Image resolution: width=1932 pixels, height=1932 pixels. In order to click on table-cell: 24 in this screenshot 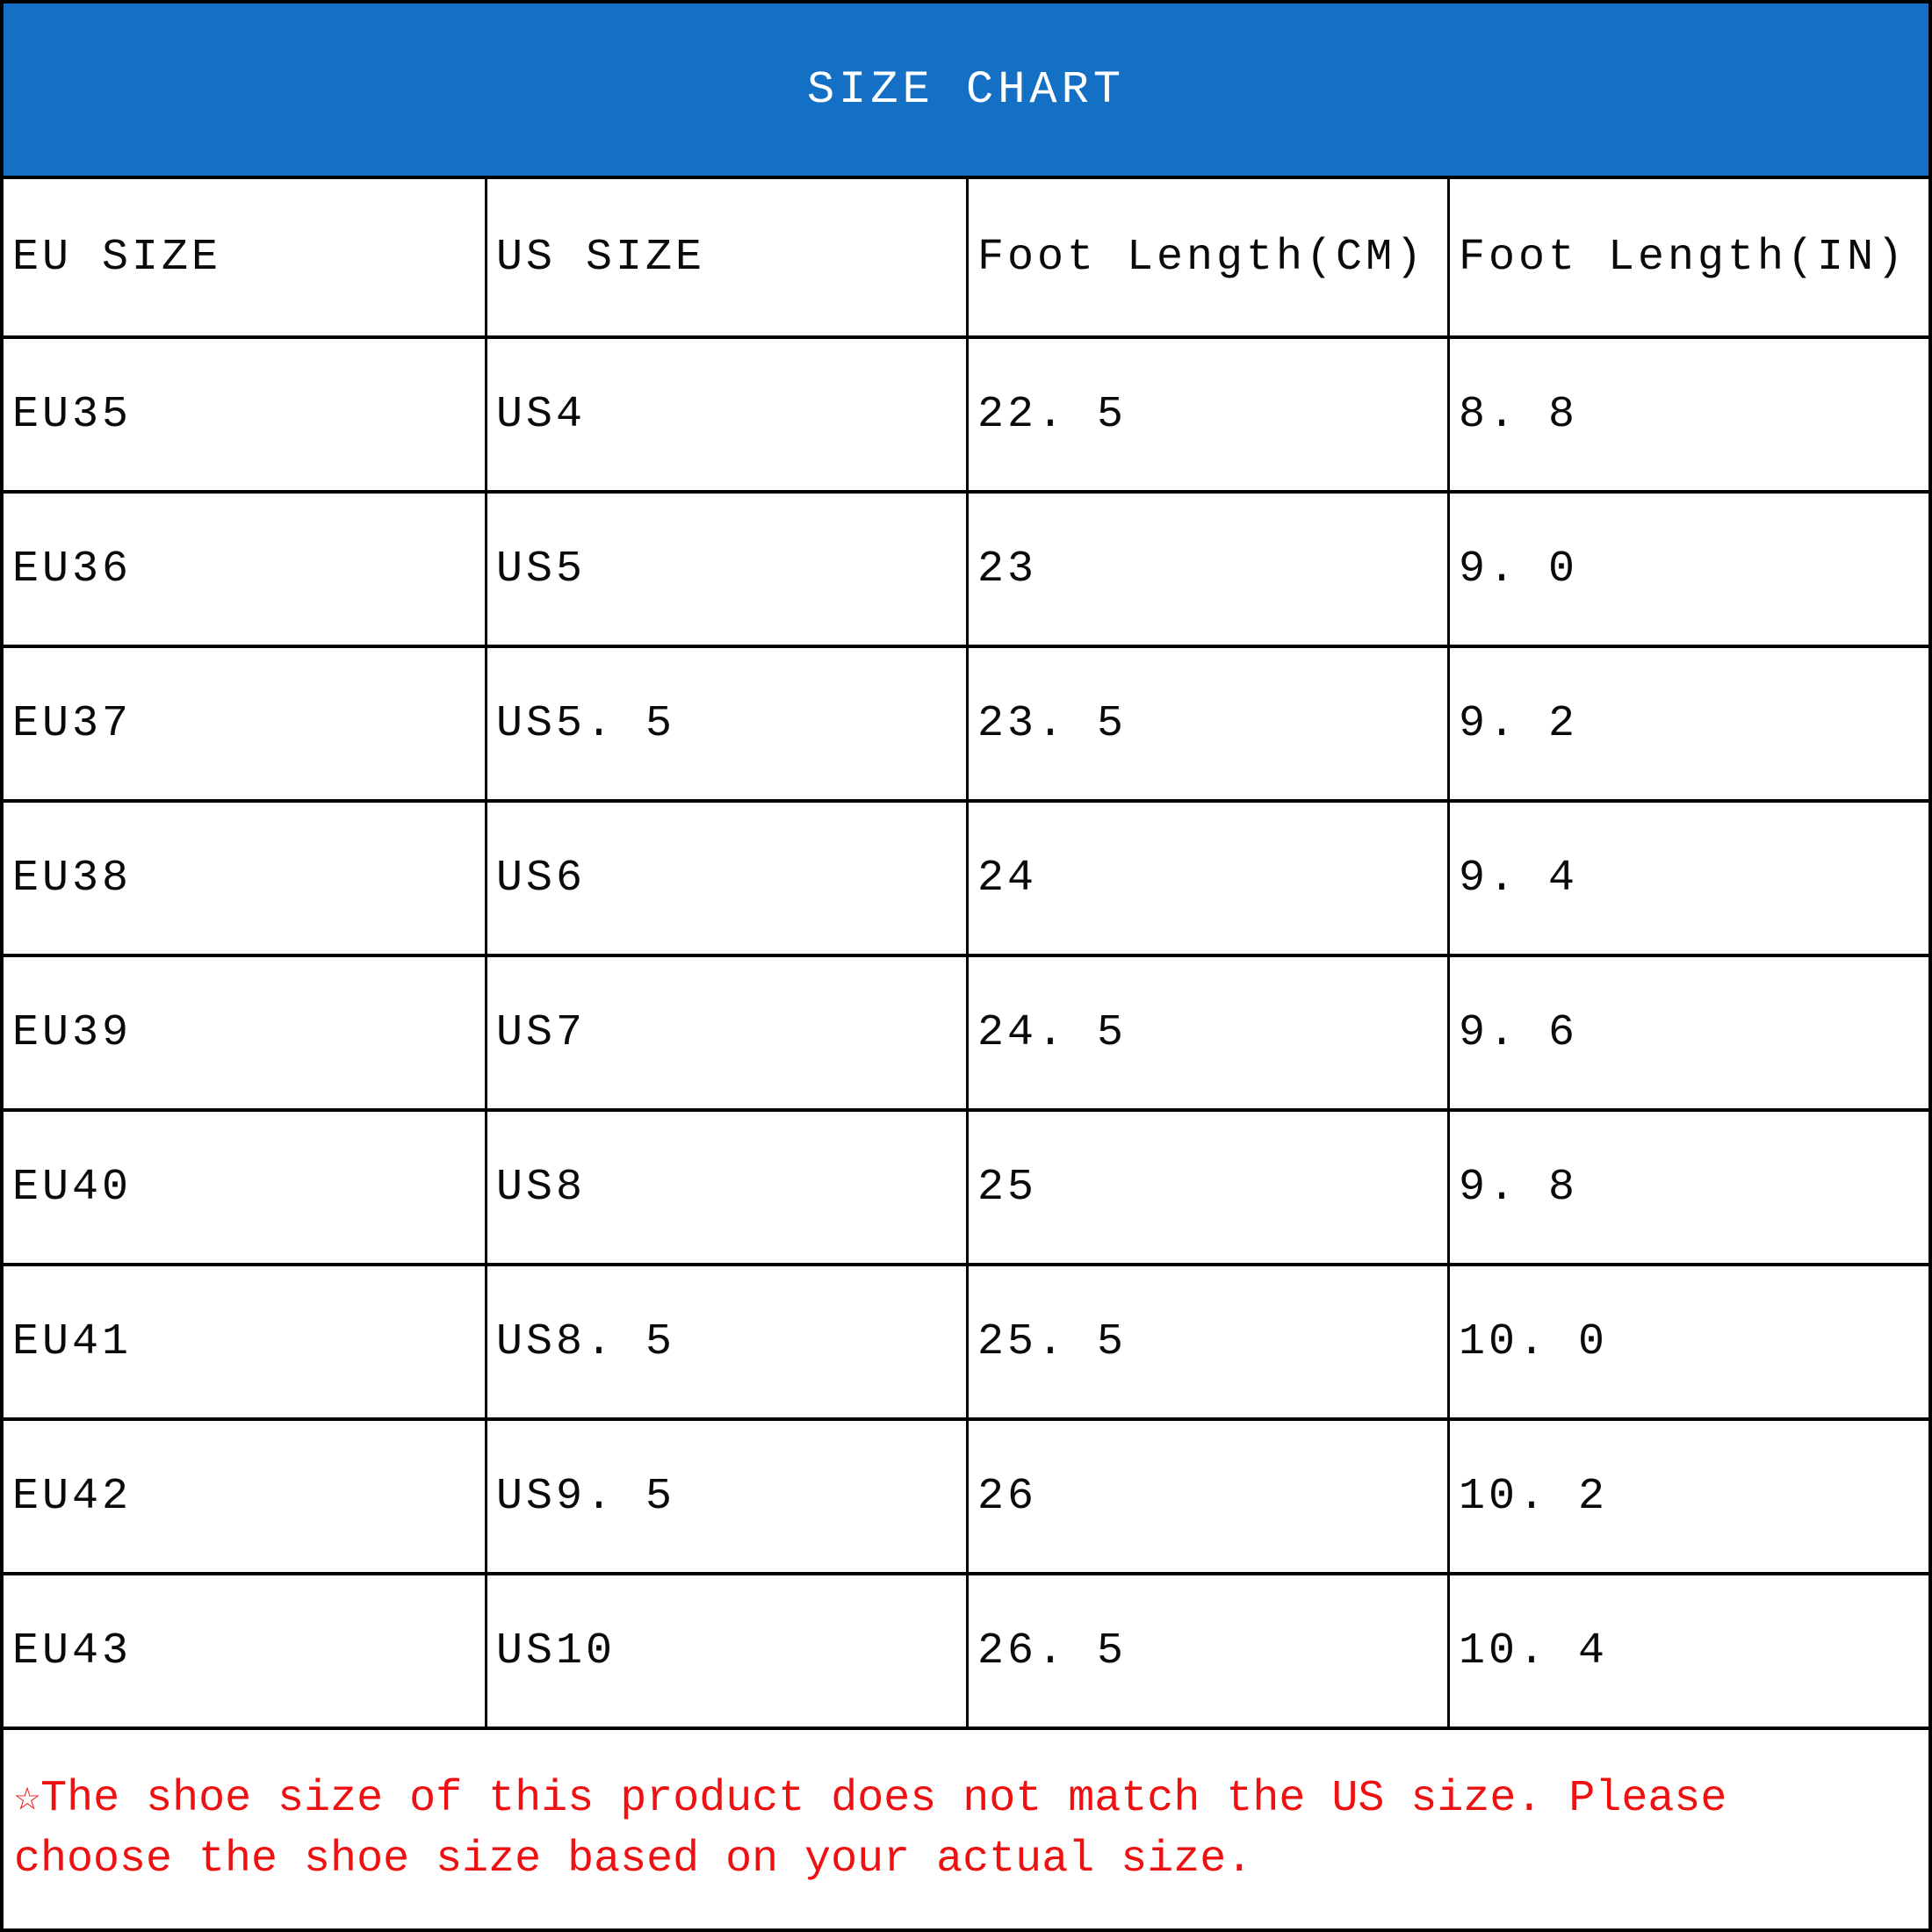, I will do `click(1206, 878)`.